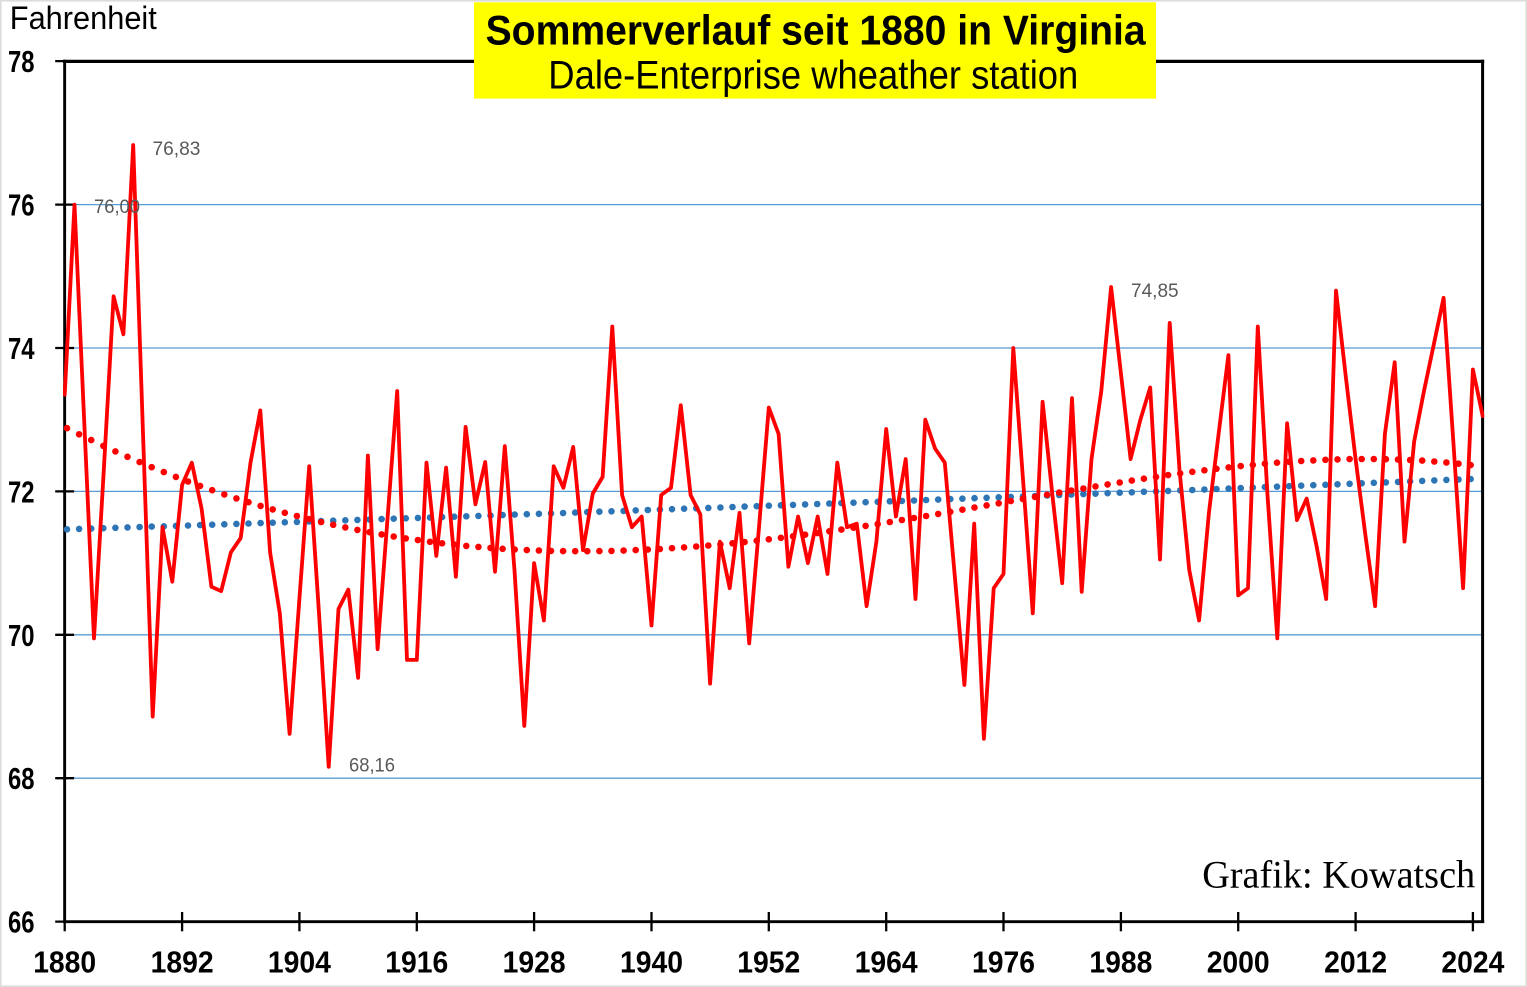  Describe the element at coordinates (64, 962) in the screenshot. I see `svg-text: 1880` at that location.